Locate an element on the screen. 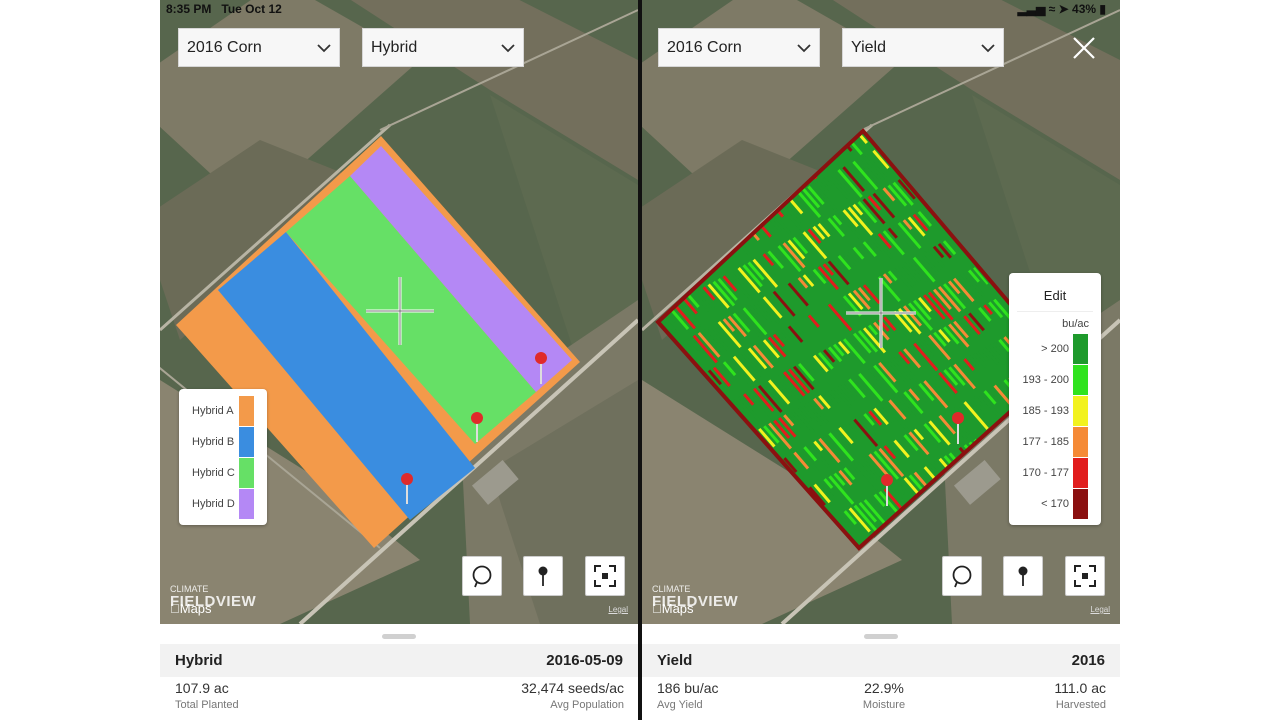  location-icon: ➤ is located at coordinates (1063, 9).